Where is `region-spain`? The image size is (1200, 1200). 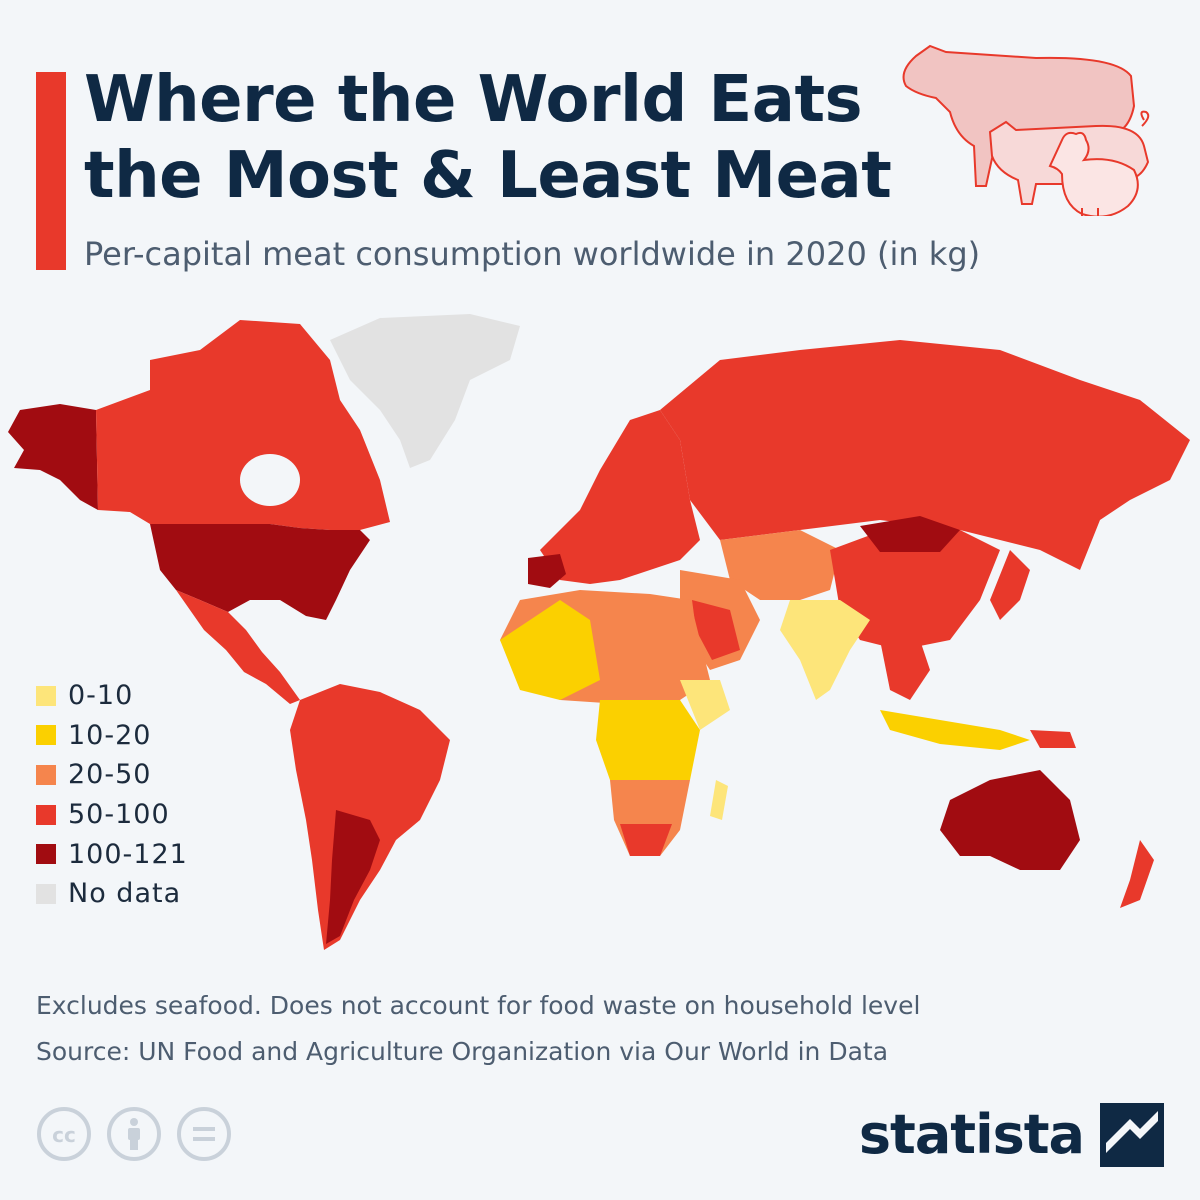 region-spain is located at coordinates (547, 571).